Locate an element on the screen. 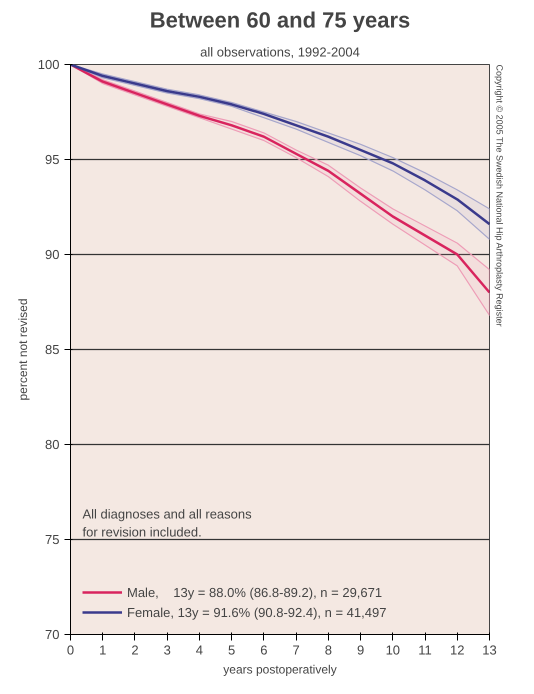 This screenshot has width=534, height=694. x-tick-label: 0 is located at coordinates (70, 650).